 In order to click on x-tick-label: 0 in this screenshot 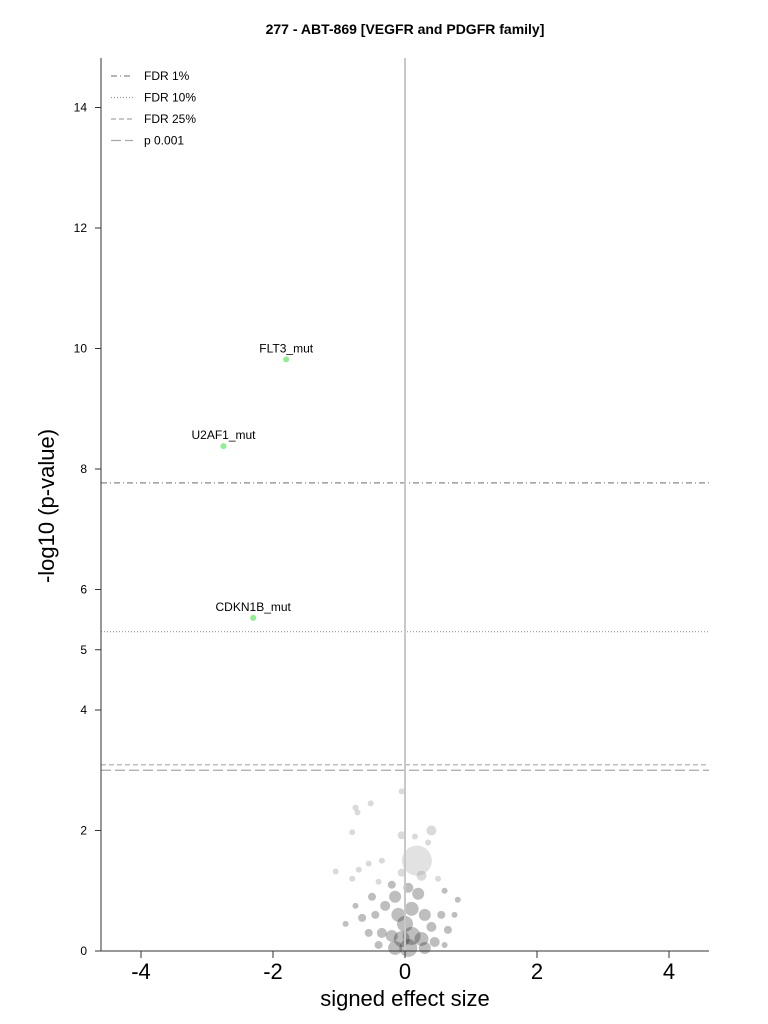, I will do `click(405, 971)`.